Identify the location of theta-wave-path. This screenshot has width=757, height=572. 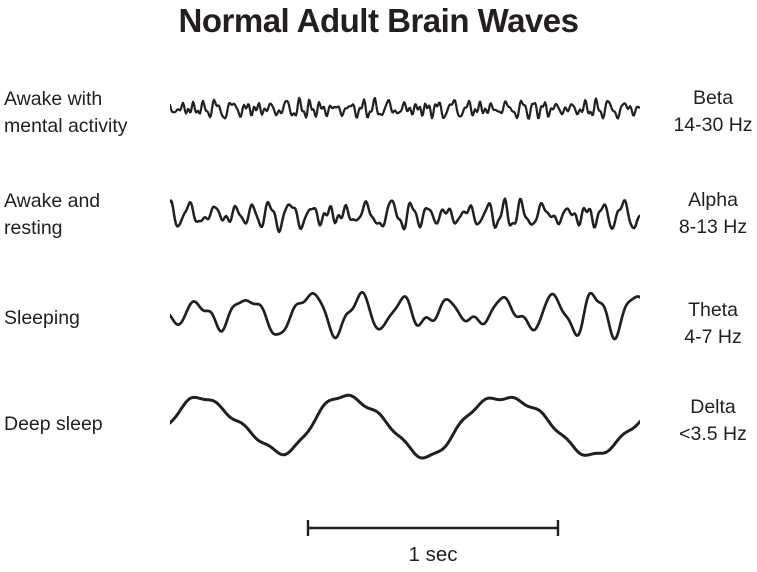
(405, 315).